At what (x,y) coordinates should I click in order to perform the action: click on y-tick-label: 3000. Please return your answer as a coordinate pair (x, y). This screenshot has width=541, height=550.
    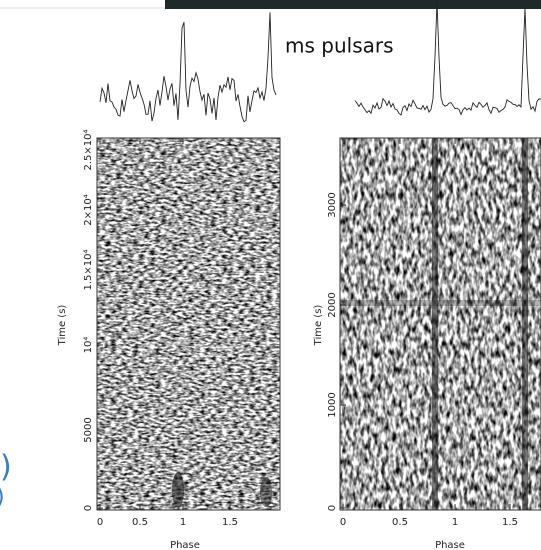
    Looking at the image, I should click on (332, 204).